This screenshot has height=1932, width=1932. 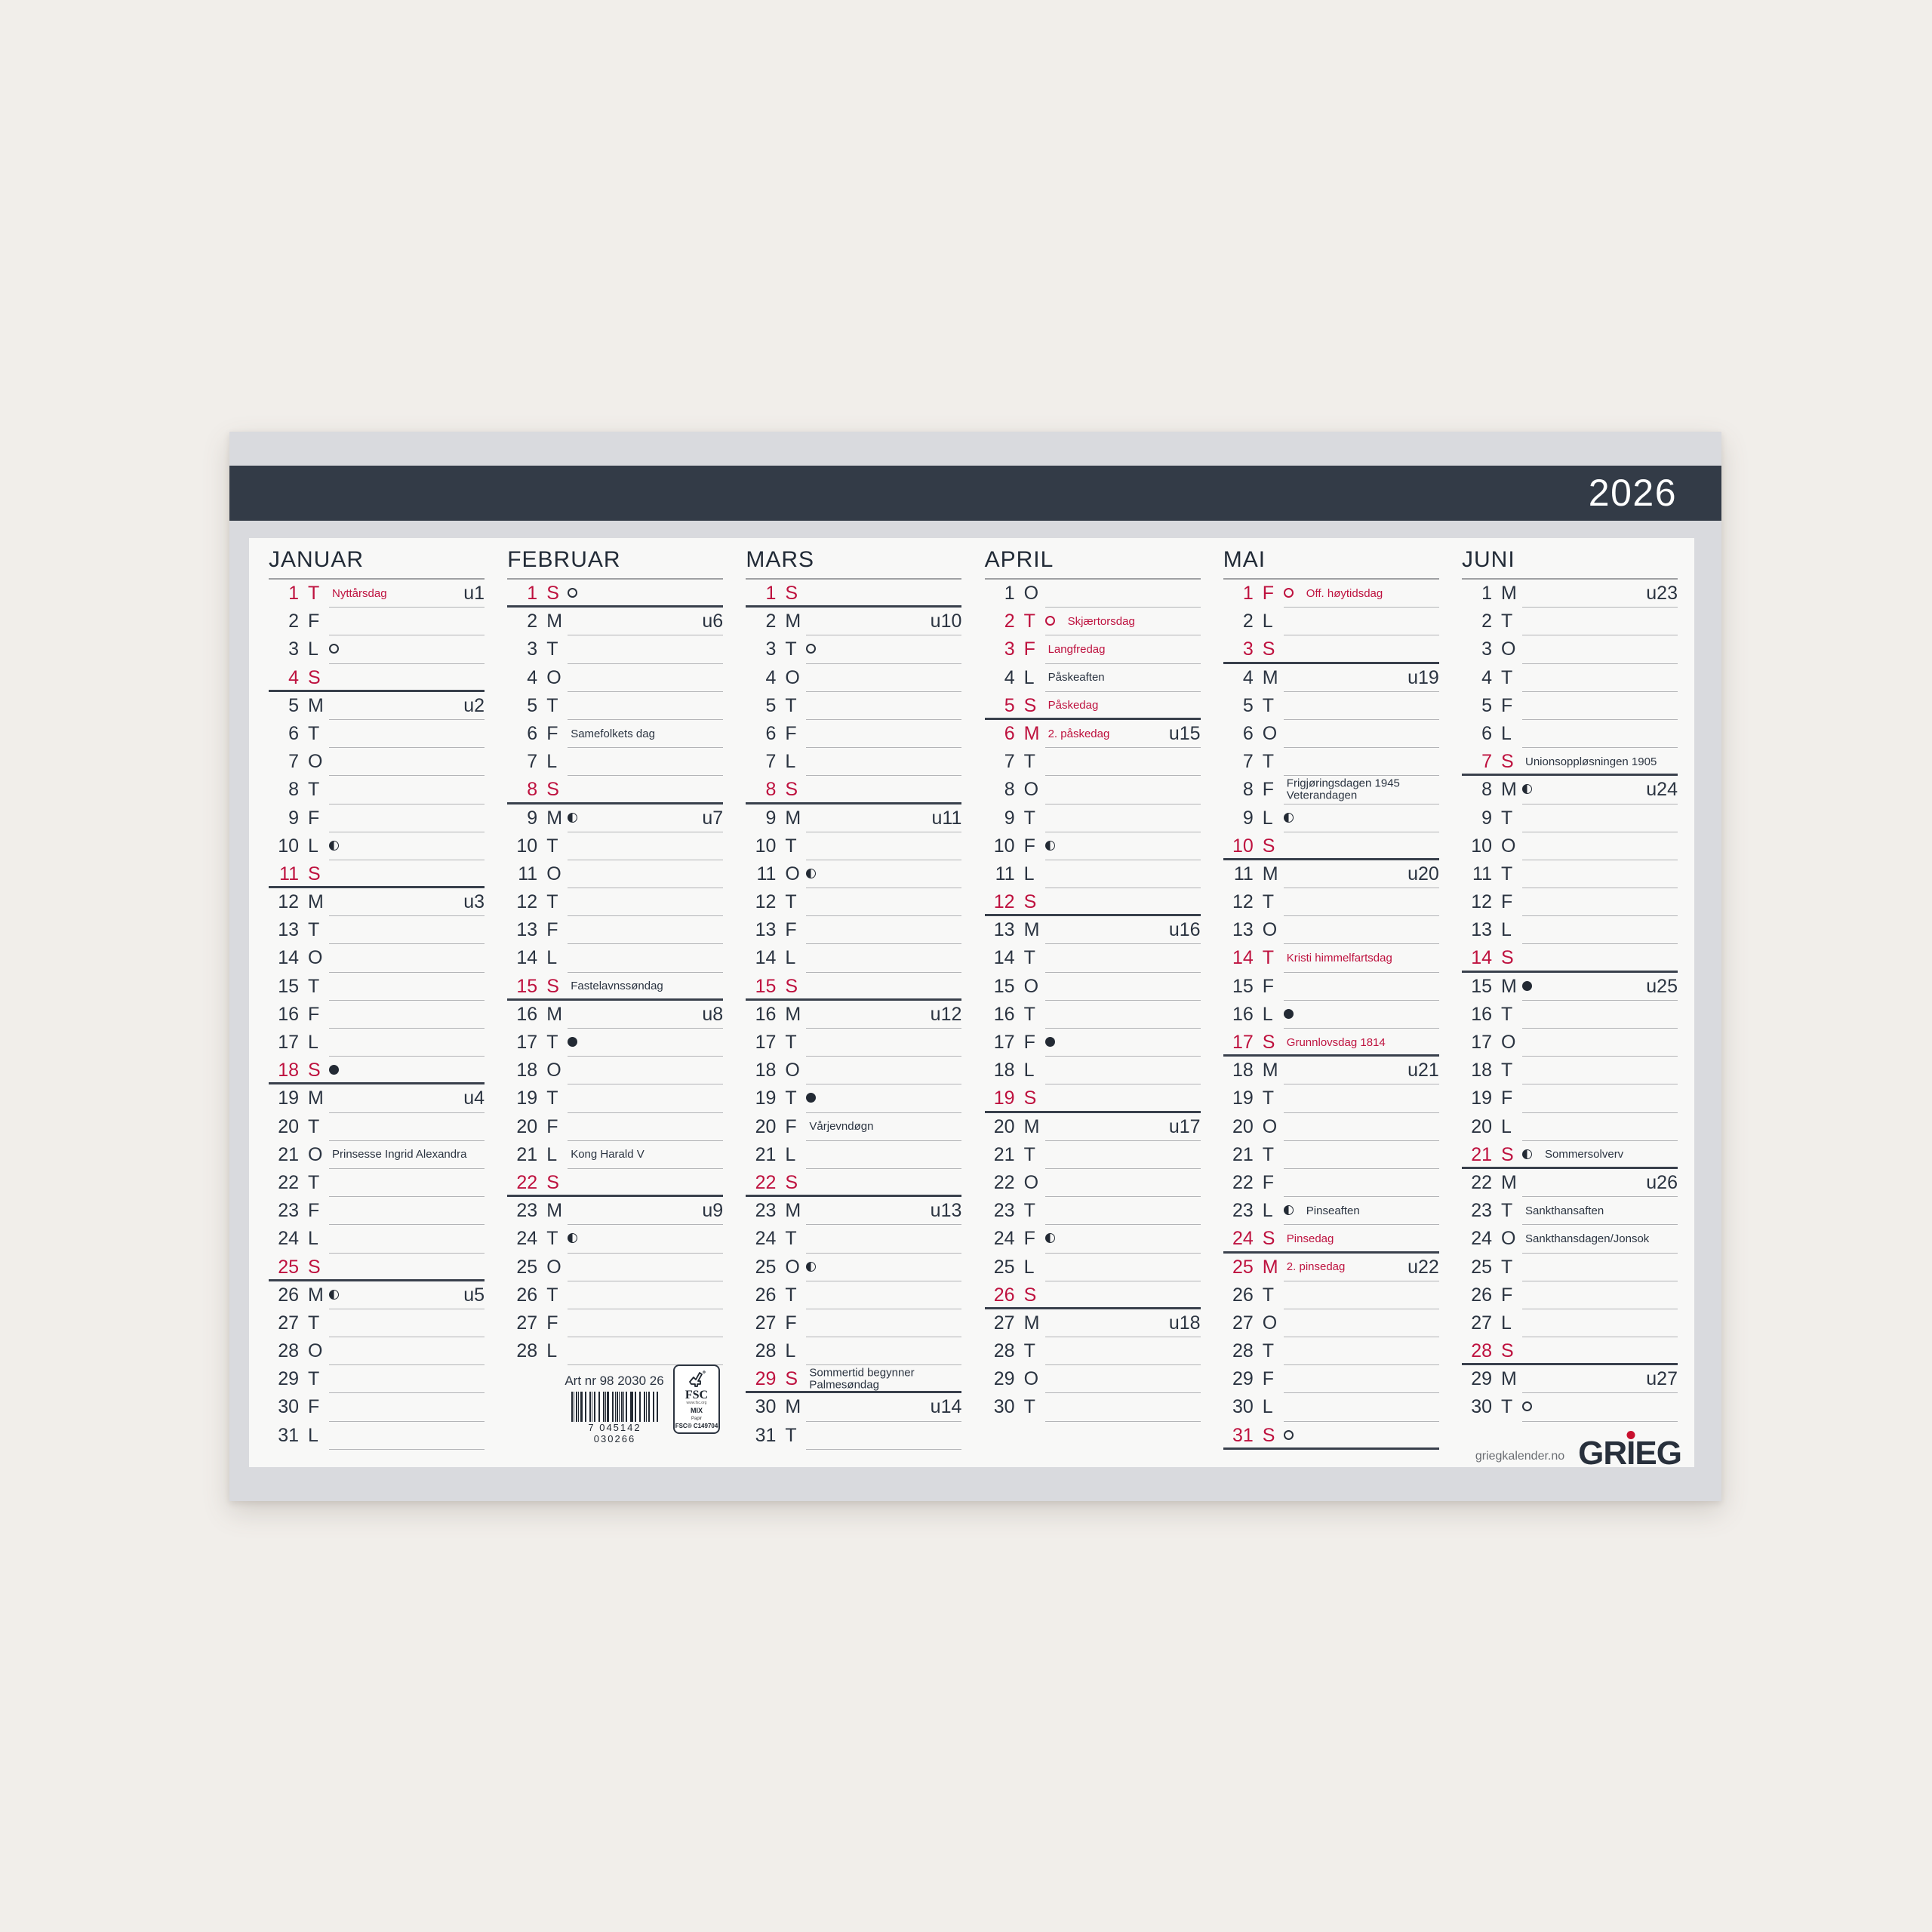 I want to click on moon-phase-new-icon, so click(x=1527, y=985).